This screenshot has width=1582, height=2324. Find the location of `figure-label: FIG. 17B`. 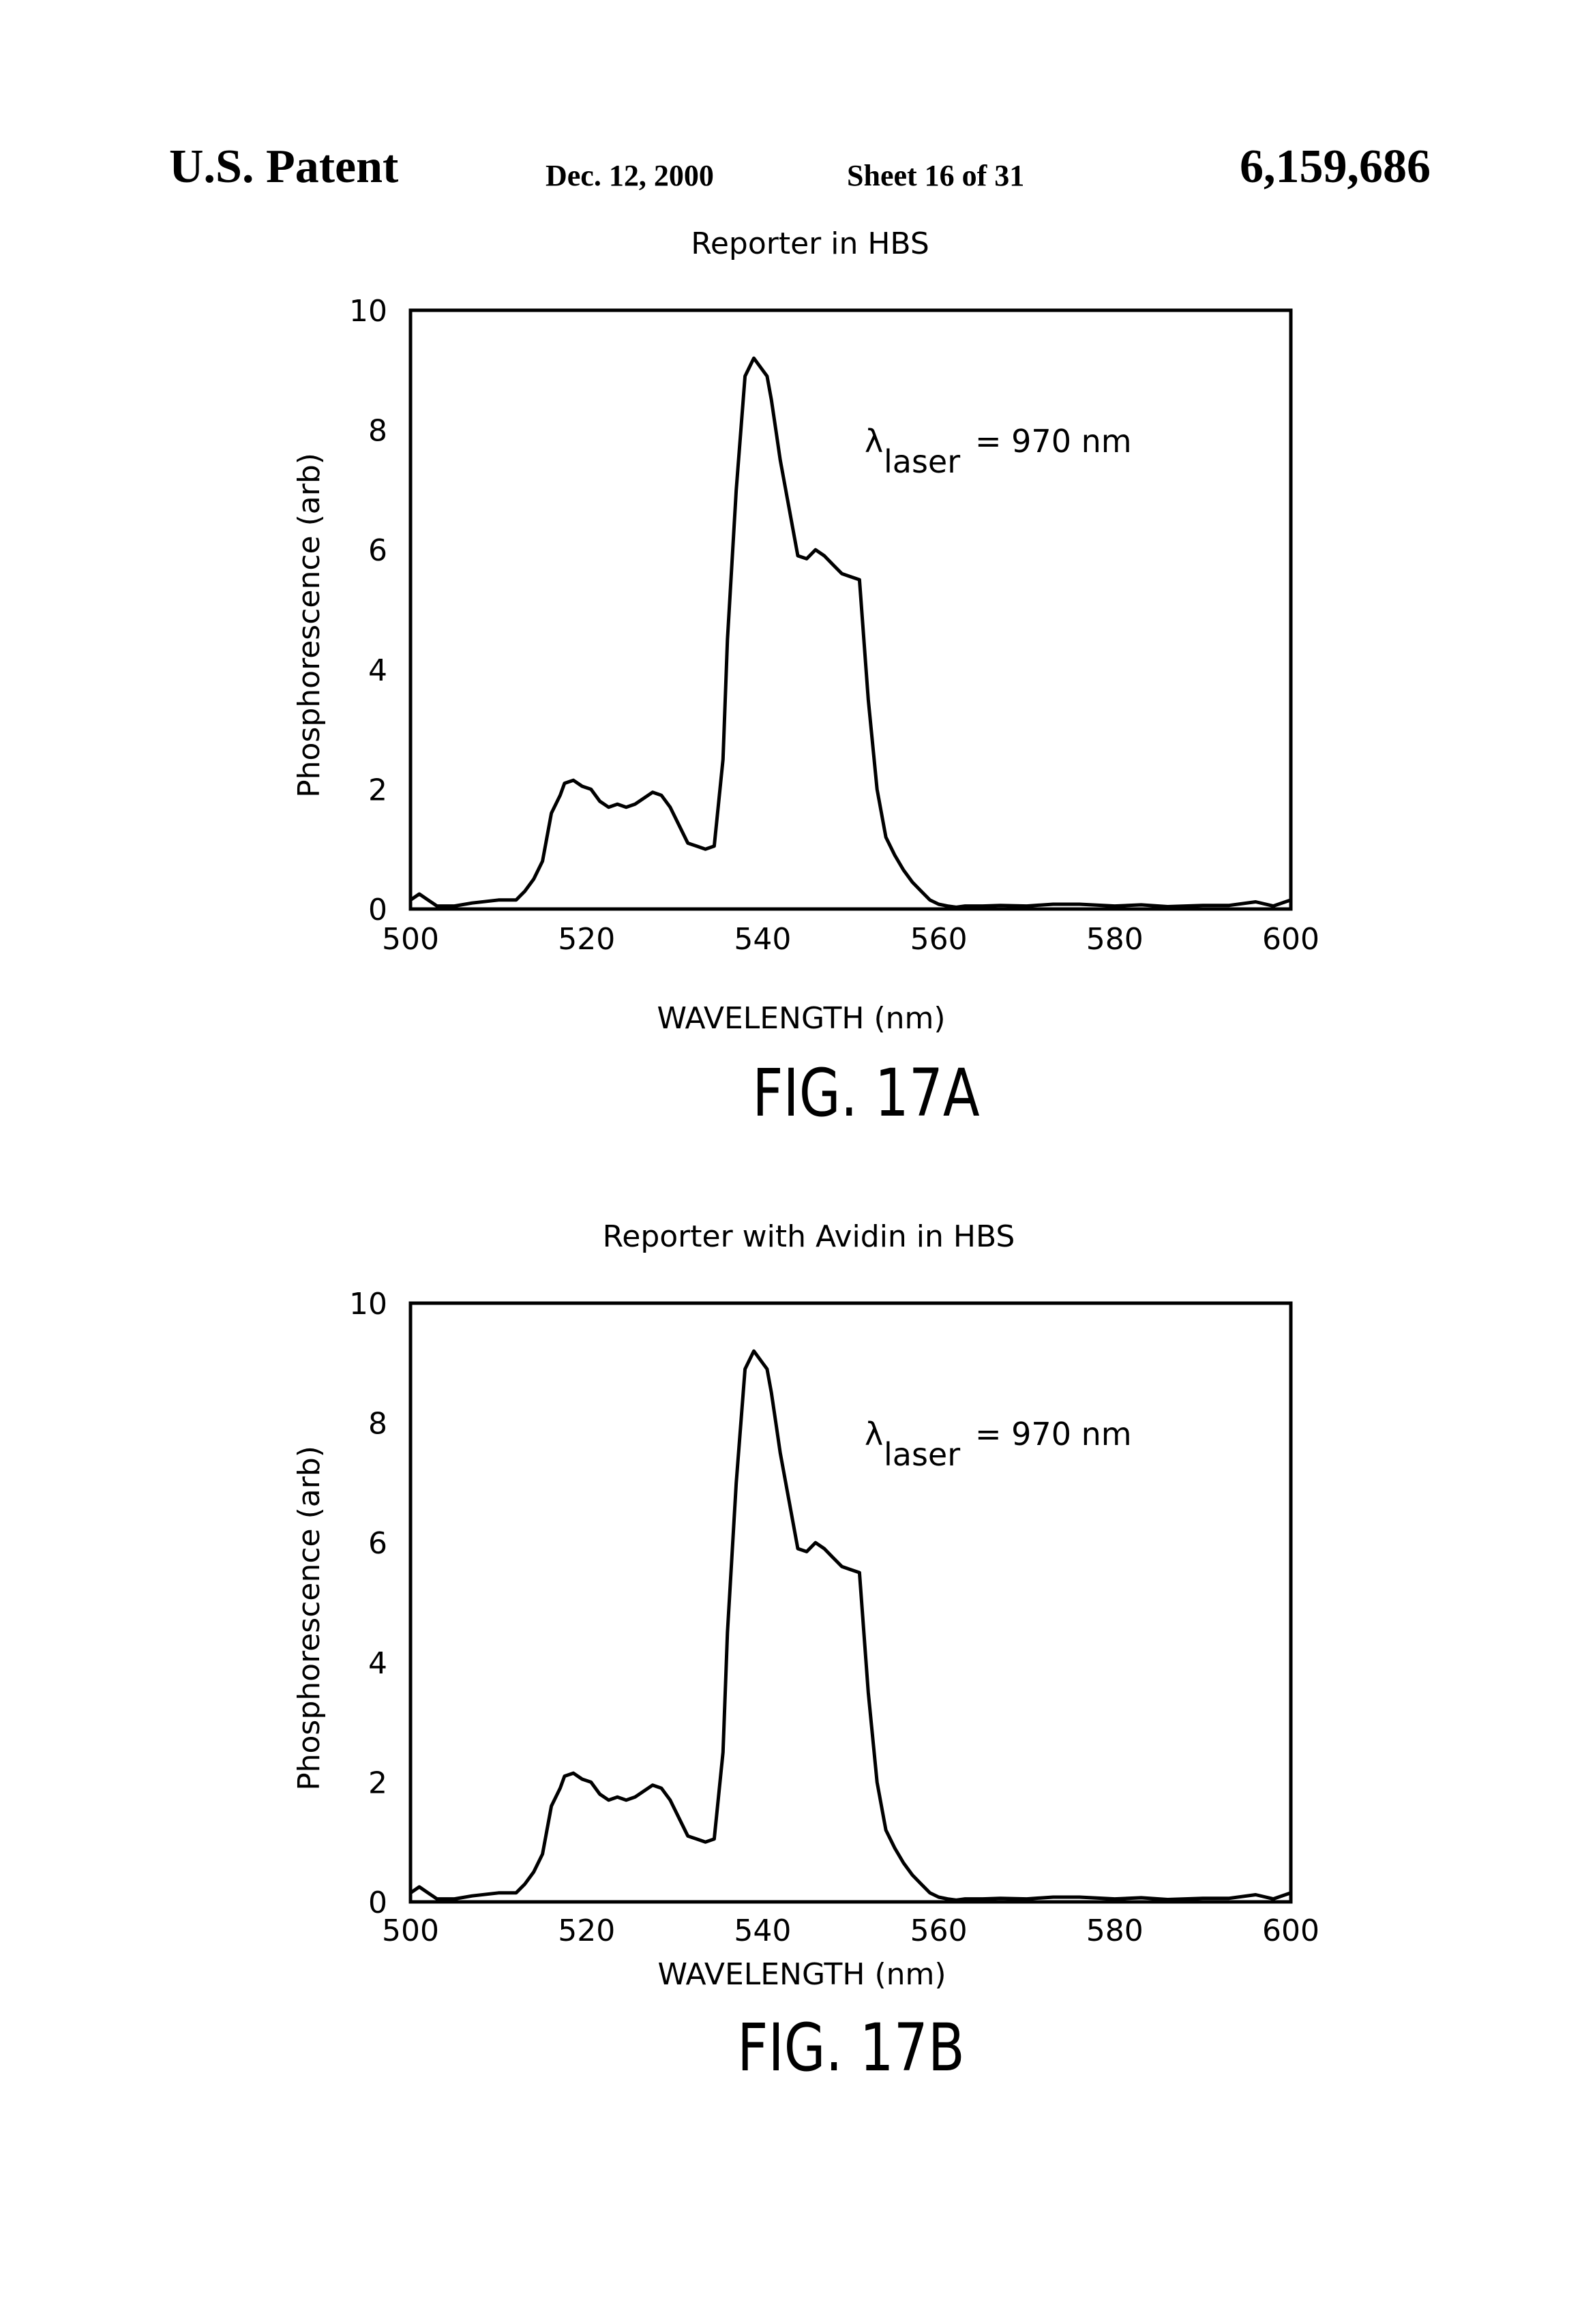

figure-label: FIG. 17B is located at coordinates (851, 2048).